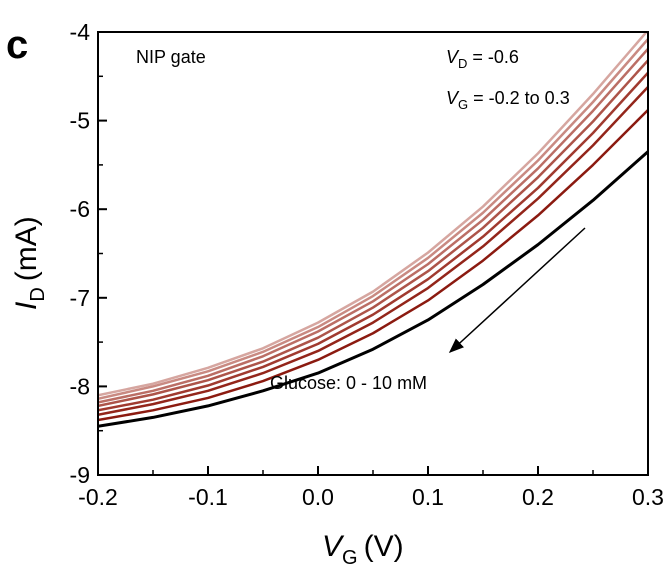 This screenshot has height=576, width=668. What do you see at coordinates (26, 248) in the screenshot?
I see `y-axis-title-unit: (mA)` at bounding box center [26, 248].